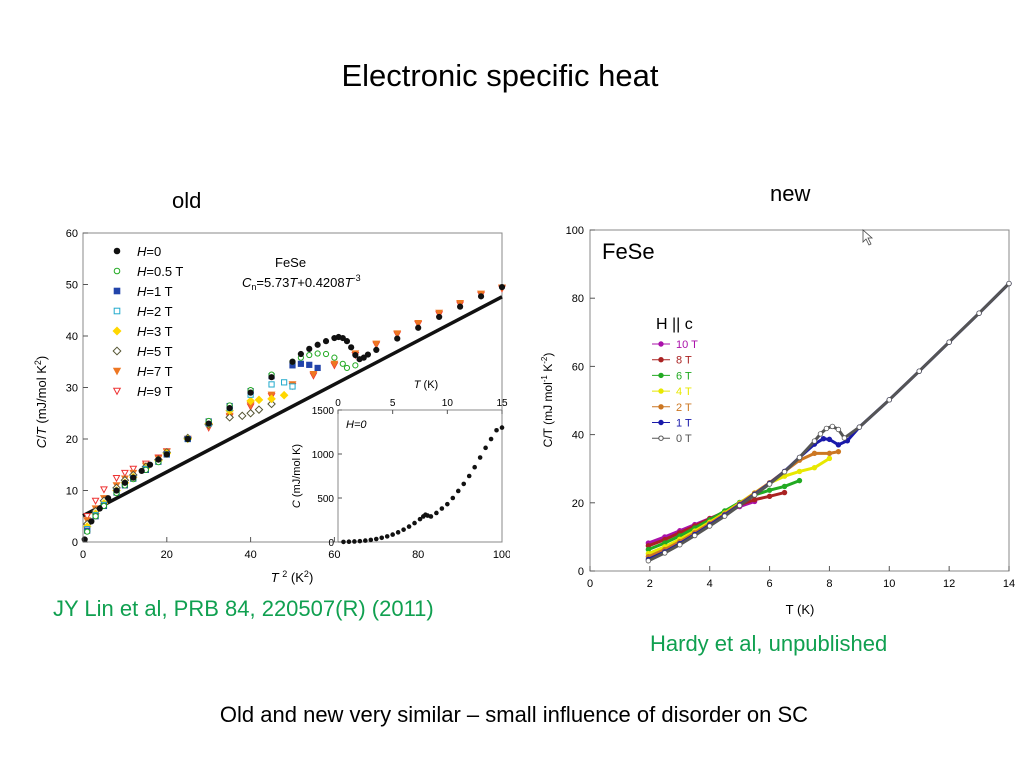 The width and height of the screenshot is (1024, 768). Describe the element at coordinates (687, 345) in the screenshot. I see `new-legend-label: 10 T` at that location.